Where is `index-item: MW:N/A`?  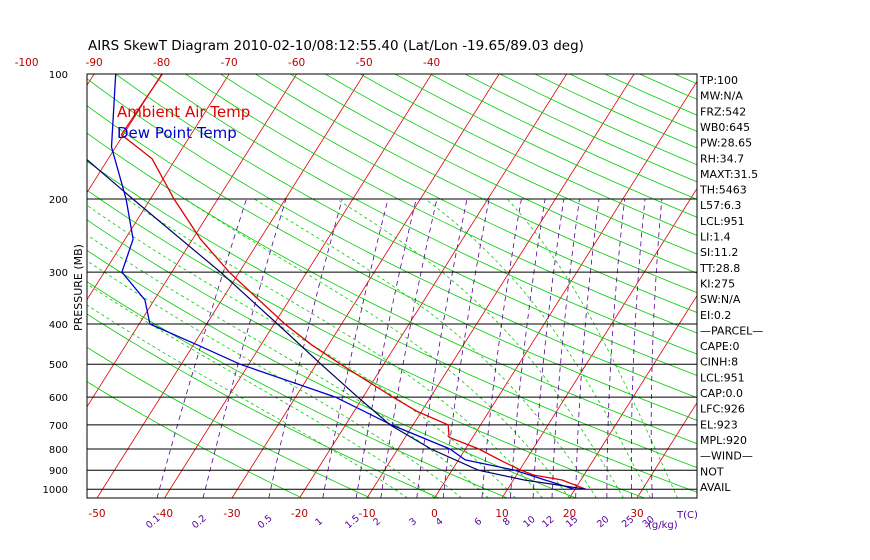
index-item: MW:N/A is located at coordinates (721, 96).